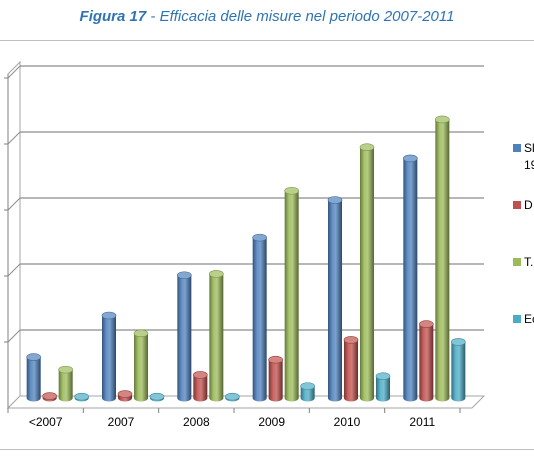 The height and width of the screenshot is (462, 534). I want to click on bar-2009-T., so click(291, 294).